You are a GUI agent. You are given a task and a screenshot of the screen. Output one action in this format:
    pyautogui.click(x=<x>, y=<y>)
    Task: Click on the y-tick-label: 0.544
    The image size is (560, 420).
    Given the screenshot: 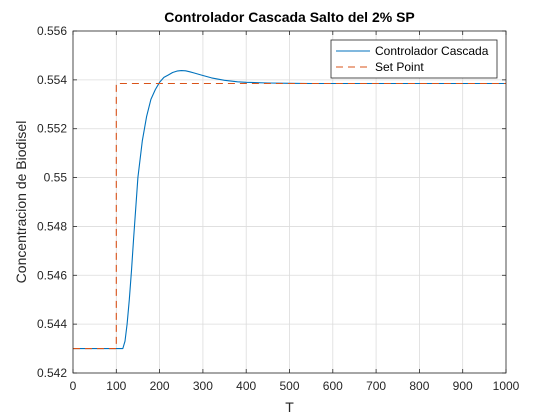 What is the action you would take?
    pyautogui.click(x=52, y=324)
    